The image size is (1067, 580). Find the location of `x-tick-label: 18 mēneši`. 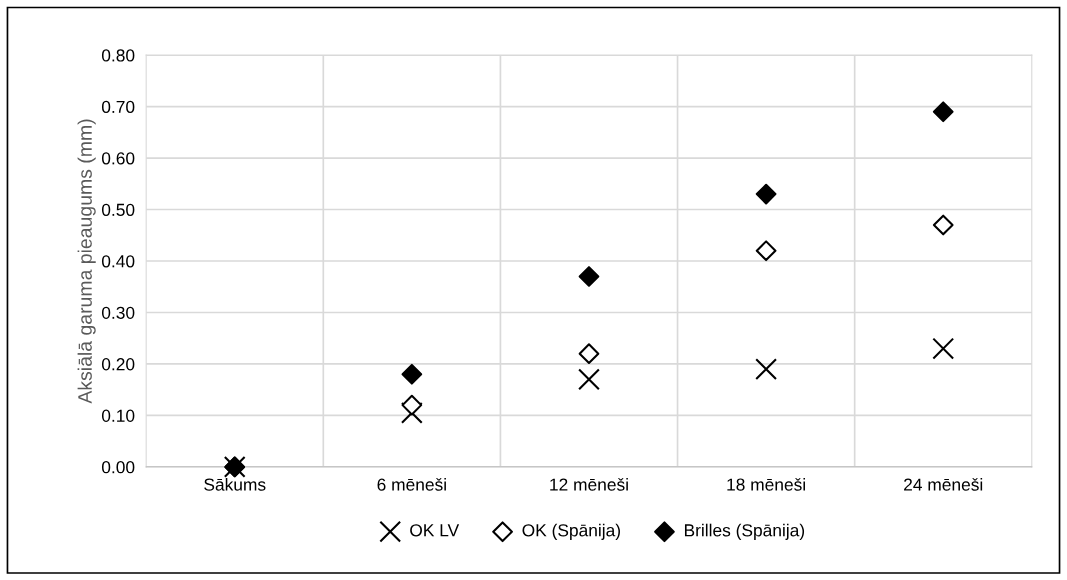

x-tick-label: 18 mēneši is located at coordinates (766, 484).